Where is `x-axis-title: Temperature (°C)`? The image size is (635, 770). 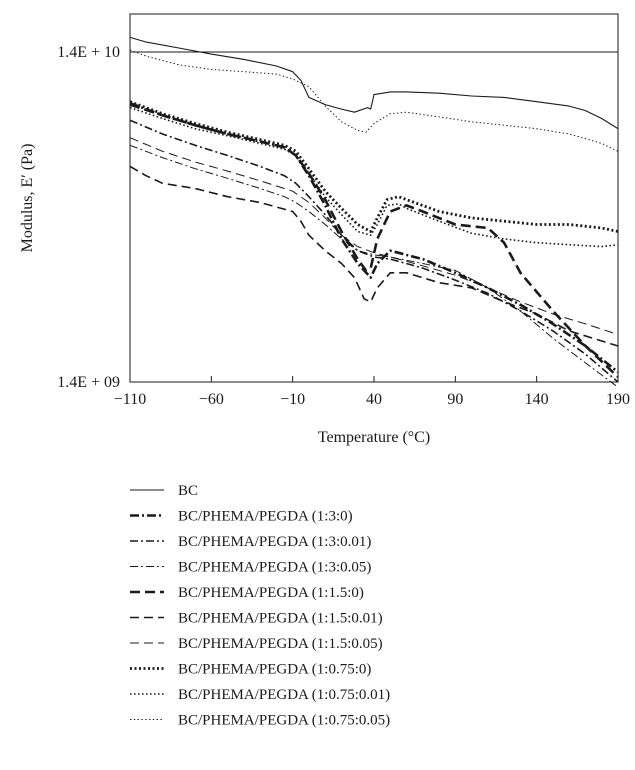
x-axis-title: Temperature (°C) is located at coordinates (374, 437).